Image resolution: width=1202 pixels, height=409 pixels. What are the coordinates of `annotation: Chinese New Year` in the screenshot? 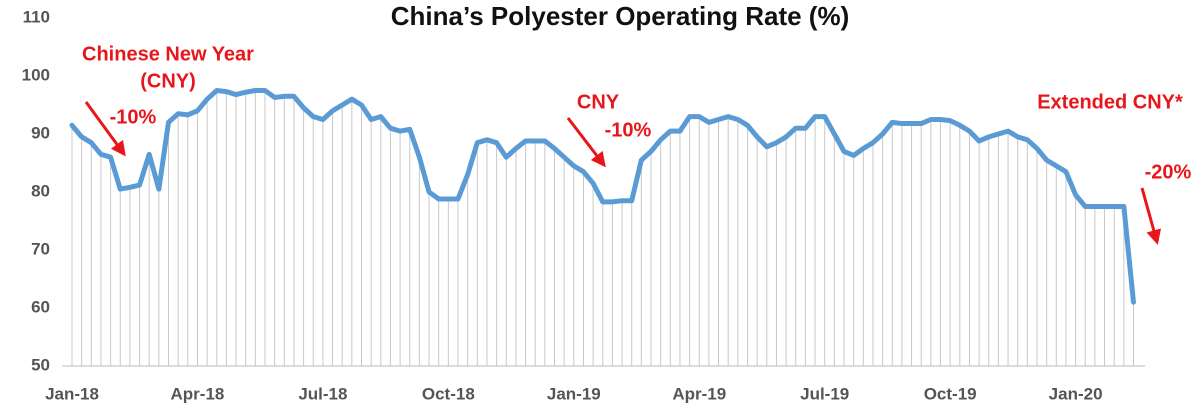 It's located at (168, 54).